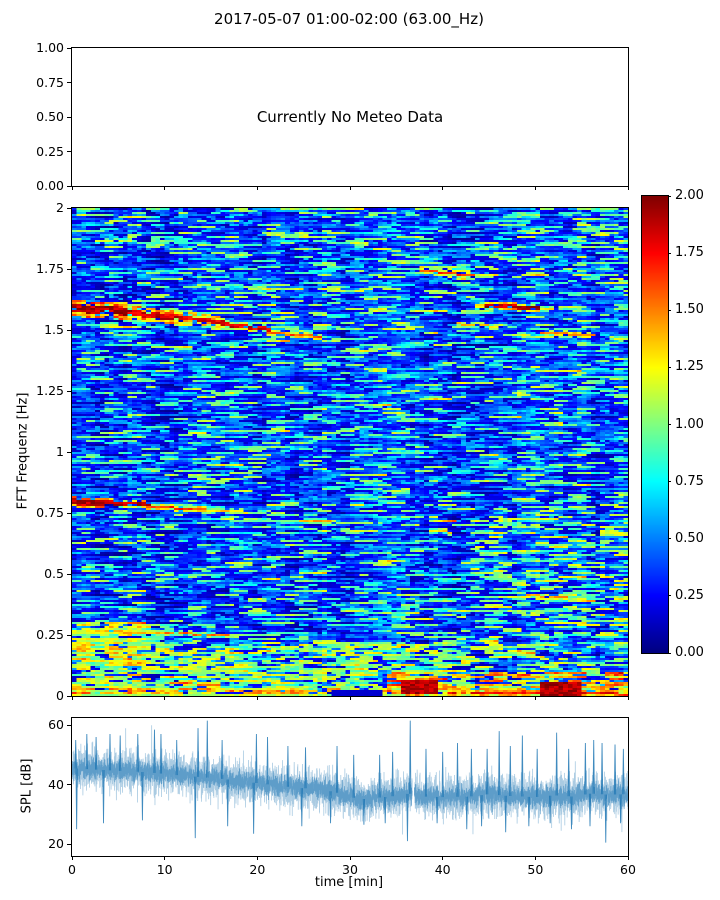 This screenshot has width=720, height=900. Describe the element at coordinates (257, 869) in the screenshot. I see `x-tick-label: 20` at that location.